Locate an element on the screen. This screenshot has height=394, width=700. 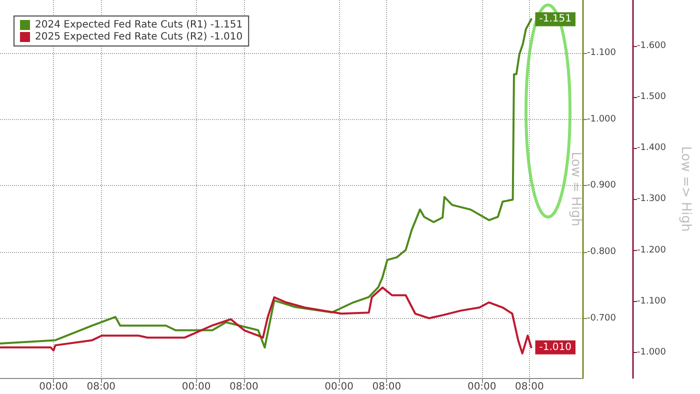
y-tick-label: -0.900 is located at coordinates (601, 185).